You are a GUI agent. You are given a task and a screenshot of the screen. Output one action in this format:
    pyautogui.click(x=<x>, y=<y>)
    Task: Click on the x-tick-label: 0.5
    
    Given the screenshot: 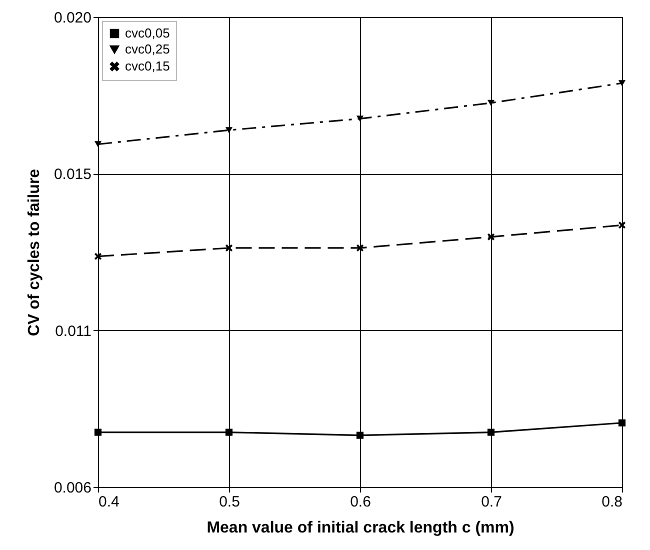 What is the action you would take?
    pyautogui.click(x=229, y=502)
    